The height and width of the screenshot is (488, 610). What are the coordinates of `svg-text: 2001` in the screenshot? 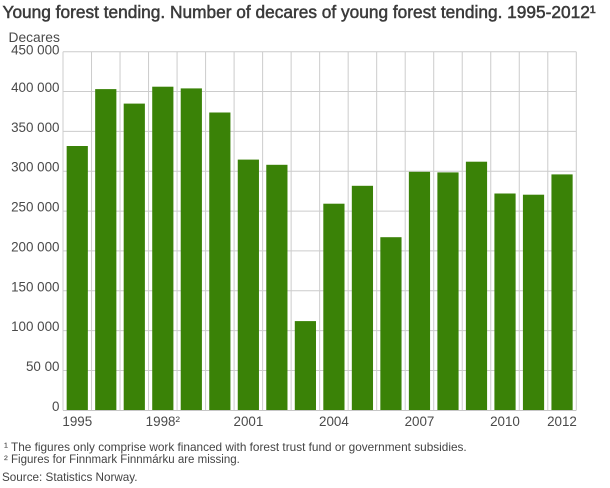 It's located at (249, 421).